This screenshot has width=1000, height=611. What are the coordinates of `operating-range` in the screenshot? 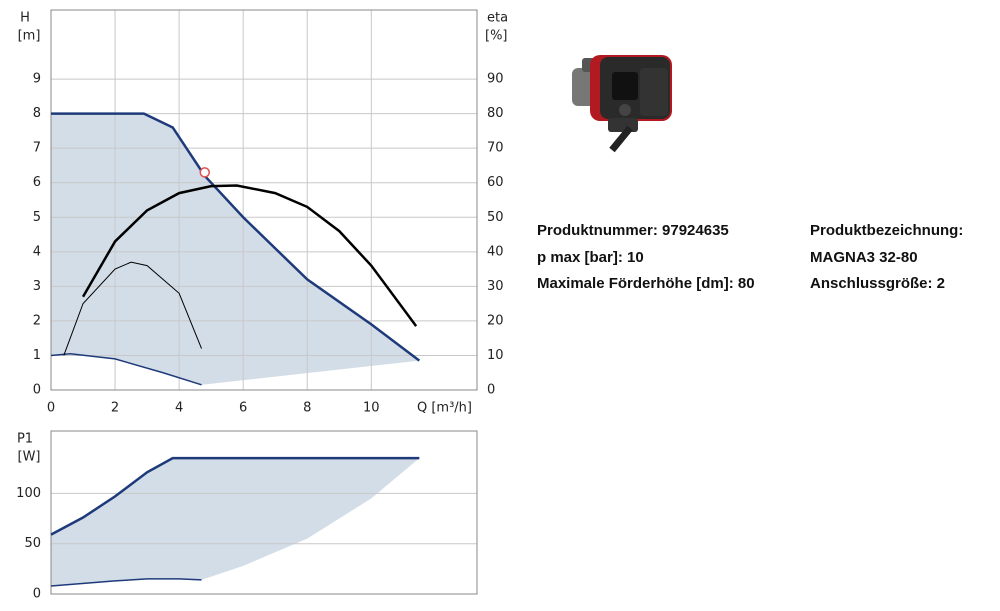 It's located at (235, 522).